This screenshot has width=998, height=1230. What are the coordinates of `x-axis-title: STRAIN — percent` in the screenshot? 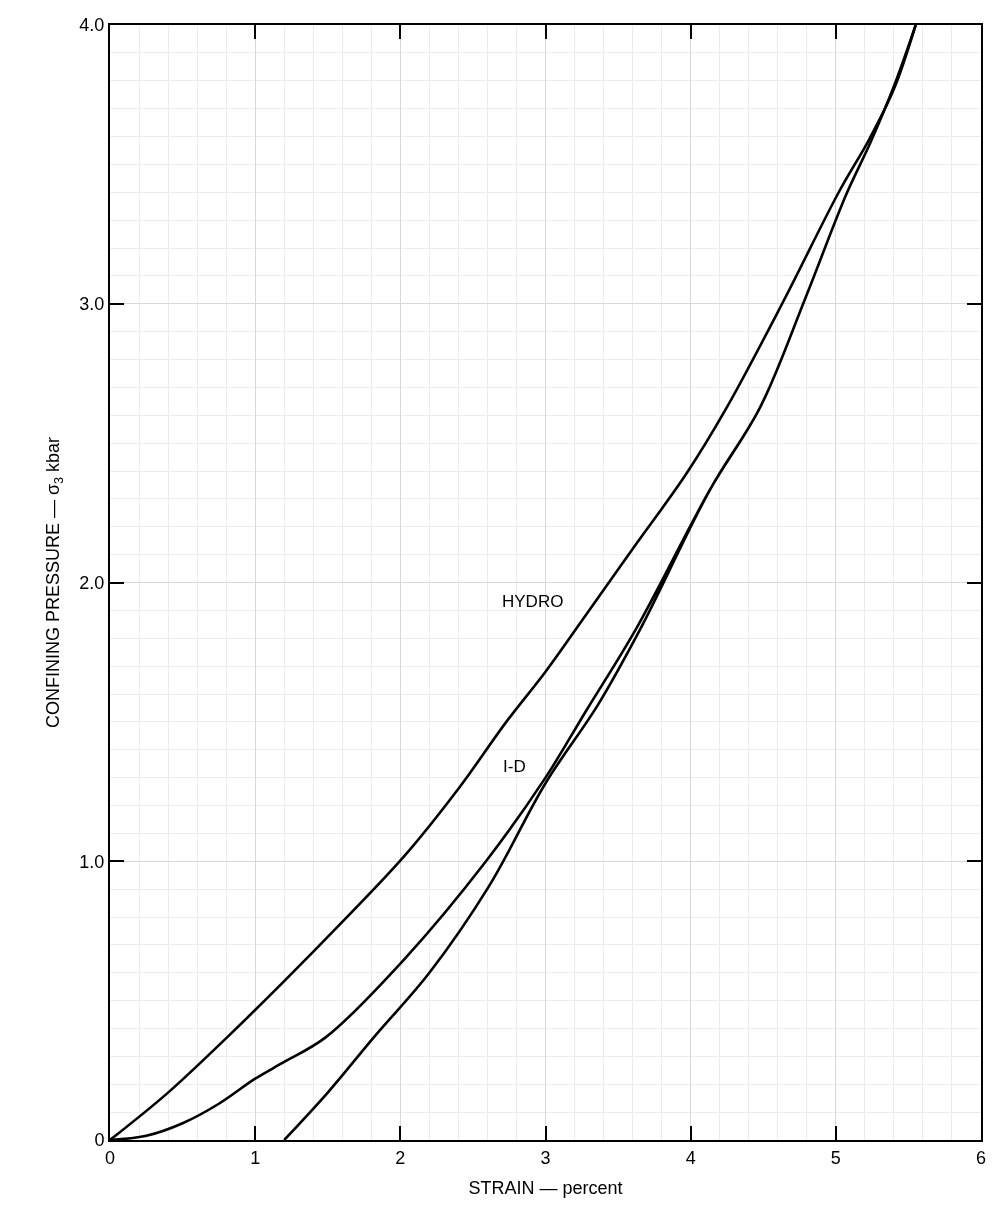 It's located at (545, 1188).